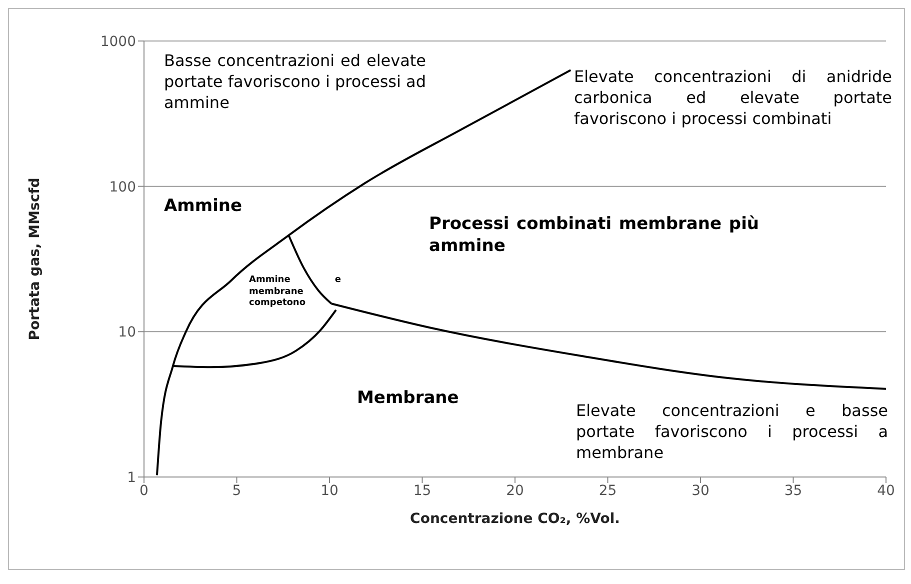  Describe the element at coordinates (607, 490) in the screenshot. I see `x-tick-label: 25` at that location.